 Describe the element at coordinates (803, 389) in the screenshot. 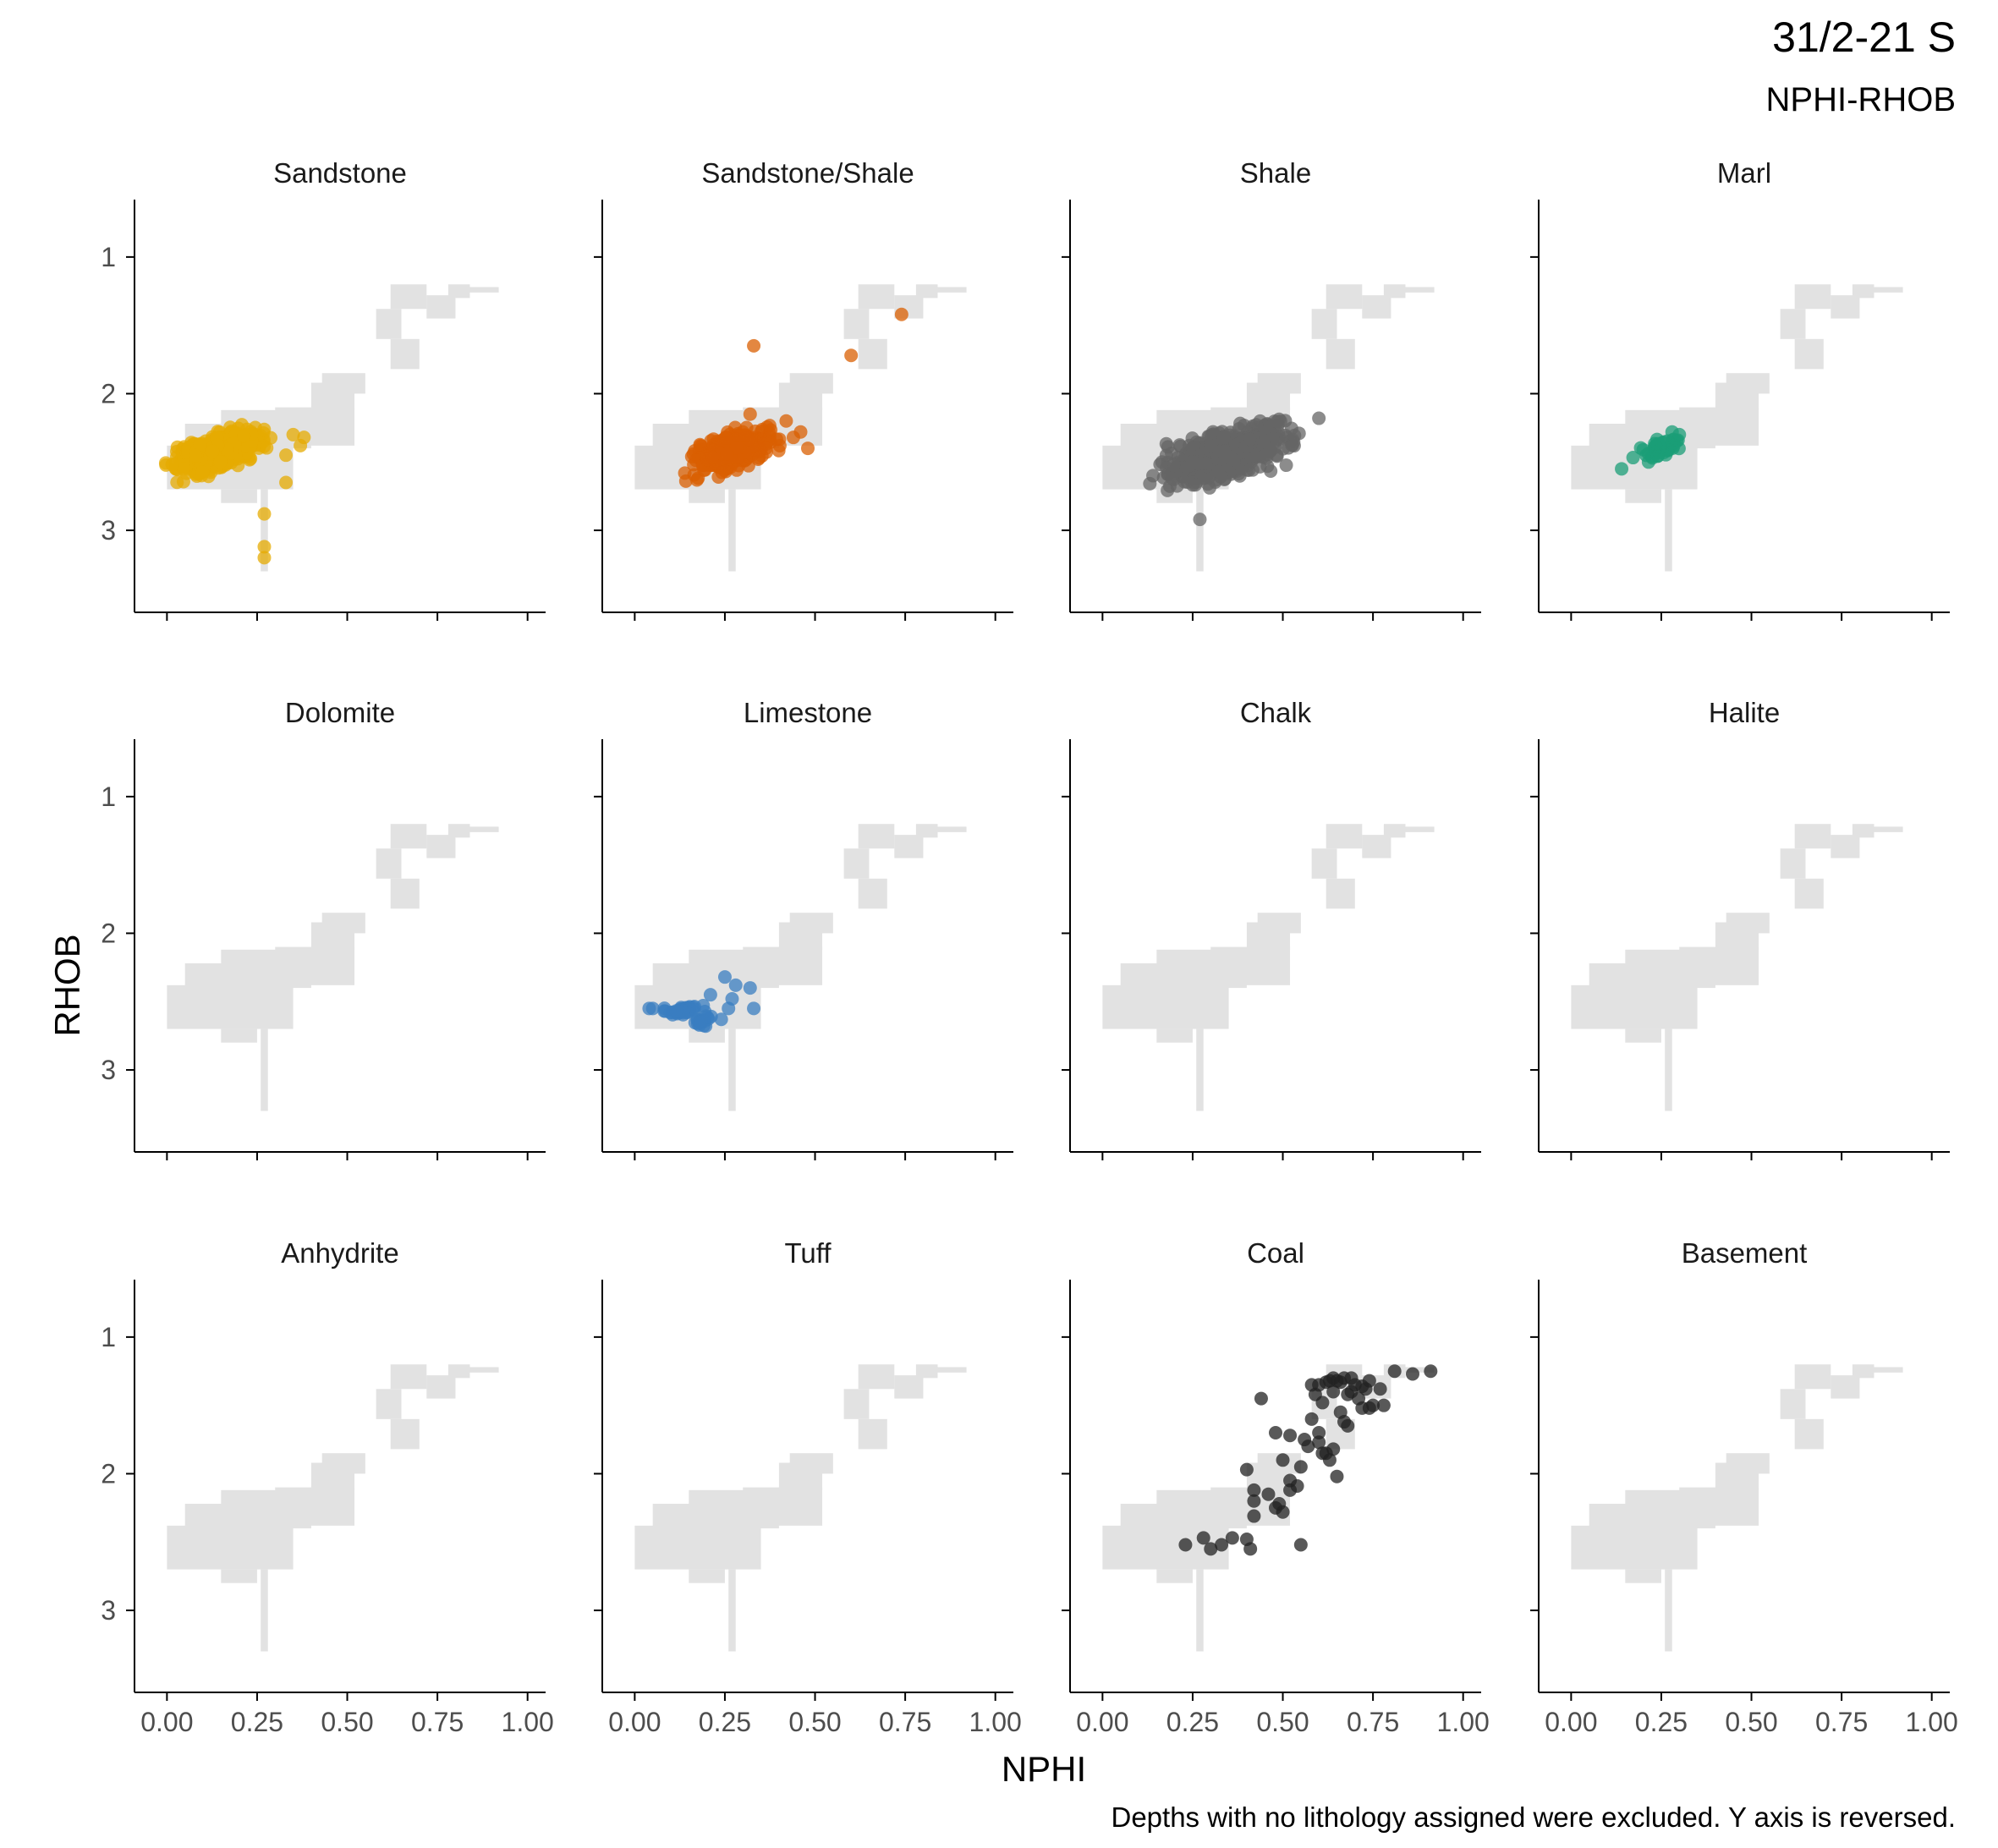

I see `facet-panel-sandstone-shale: Sandstone/Shale` at that location.